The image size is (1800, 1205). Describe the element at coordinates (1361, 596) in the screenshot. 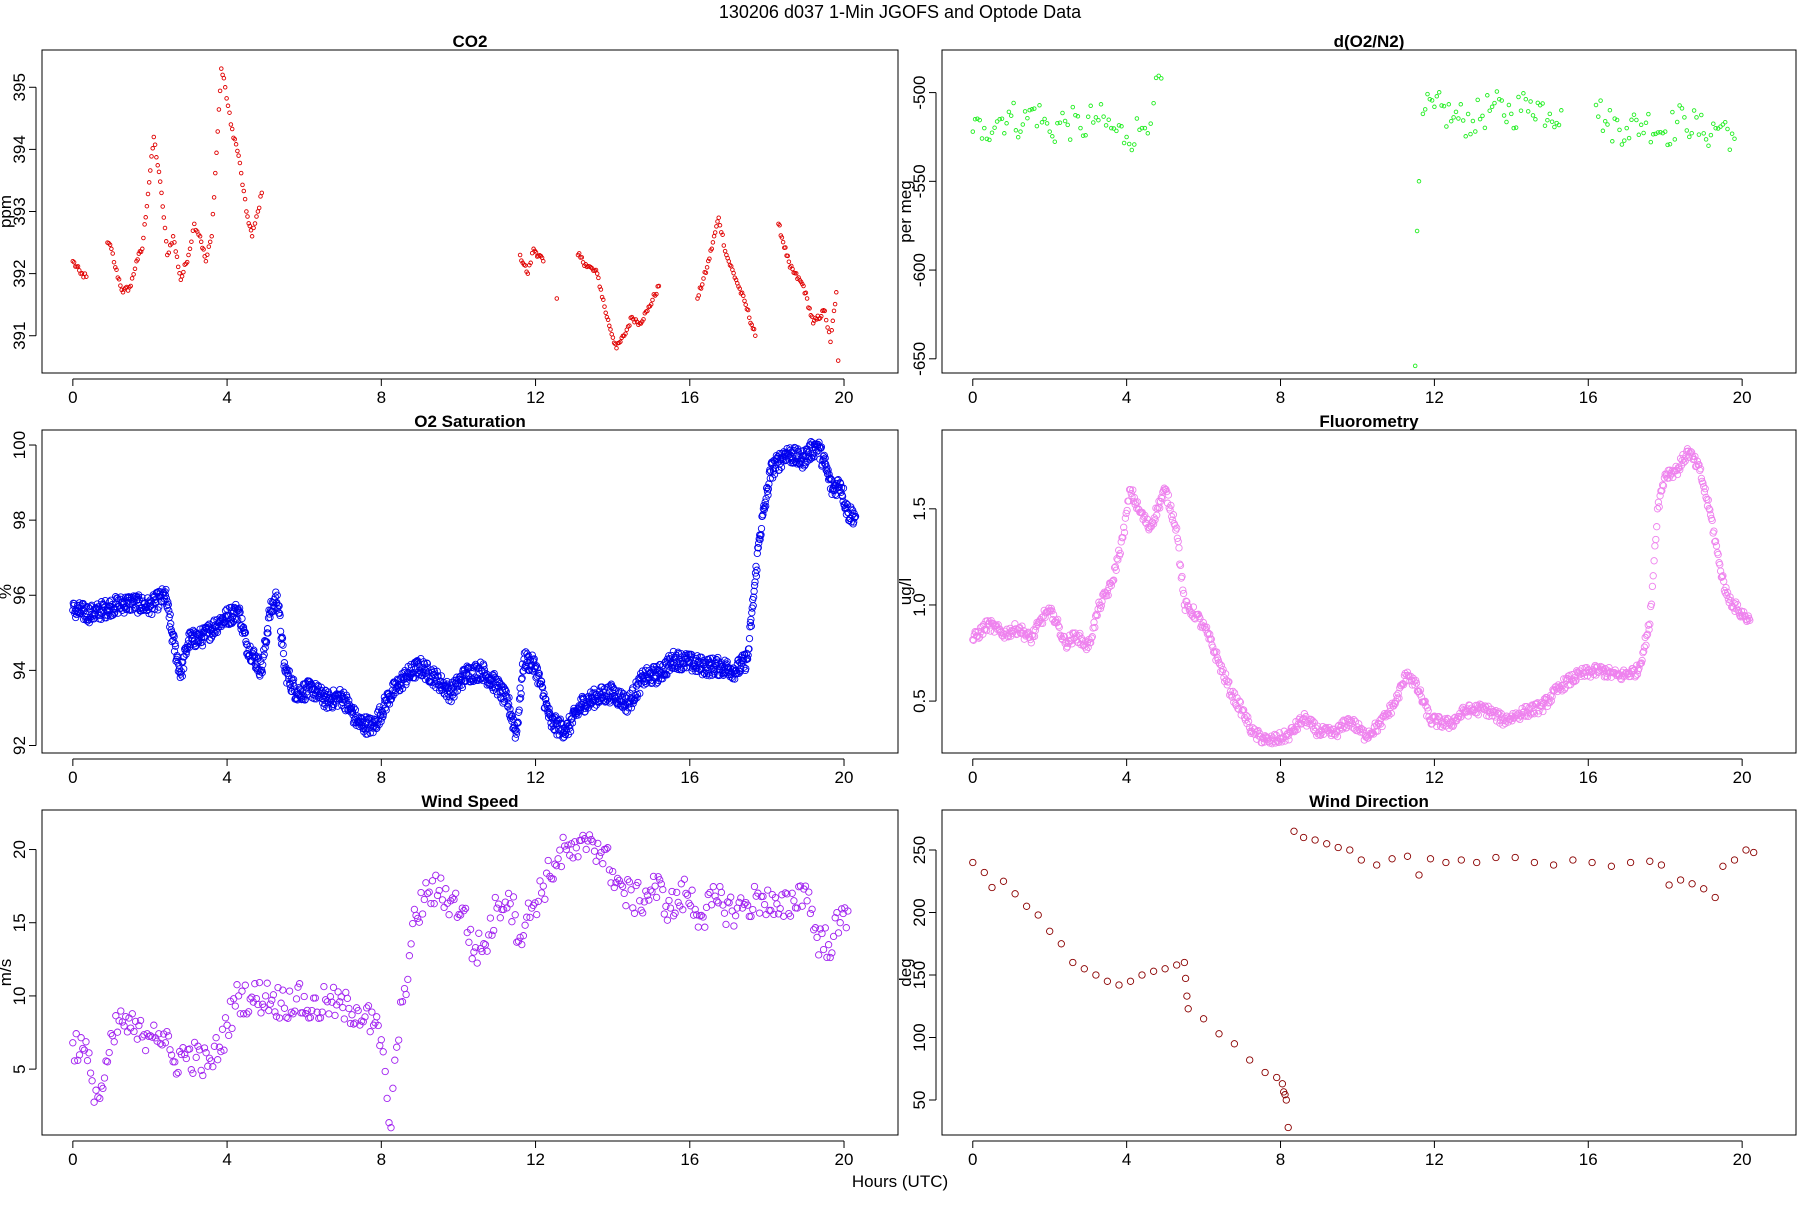

I see `data-points` at that location.